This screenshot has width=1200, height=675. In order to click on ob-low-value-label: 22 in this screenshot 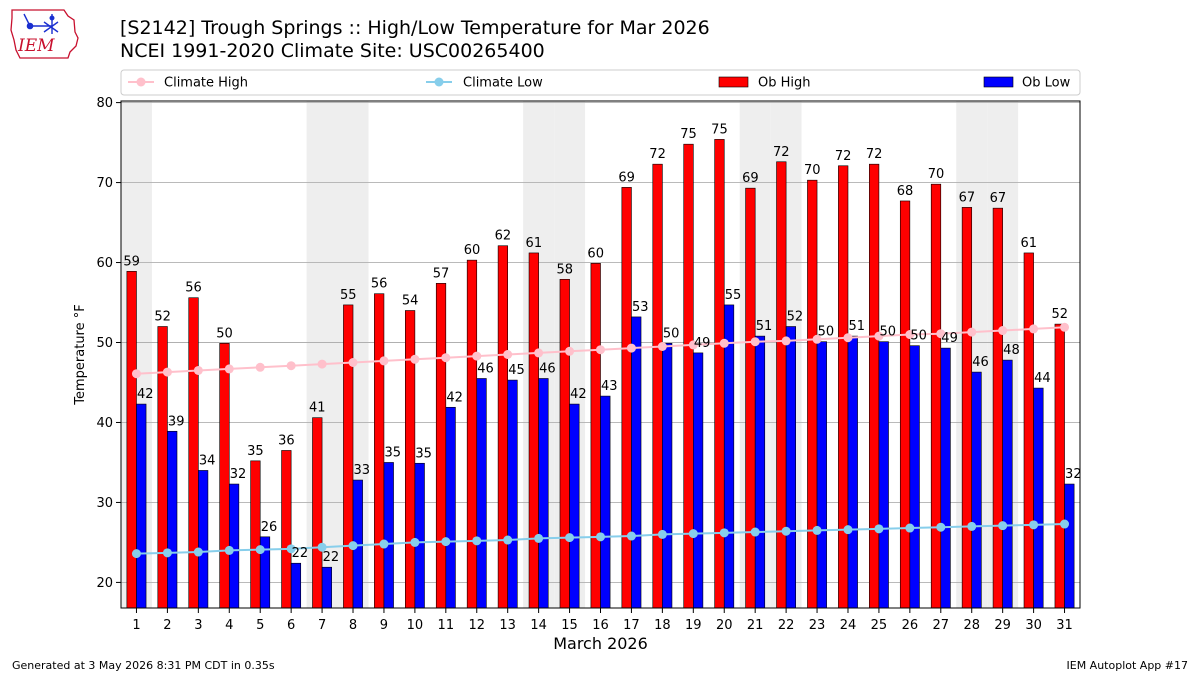, I will do `click(331, 557)`.